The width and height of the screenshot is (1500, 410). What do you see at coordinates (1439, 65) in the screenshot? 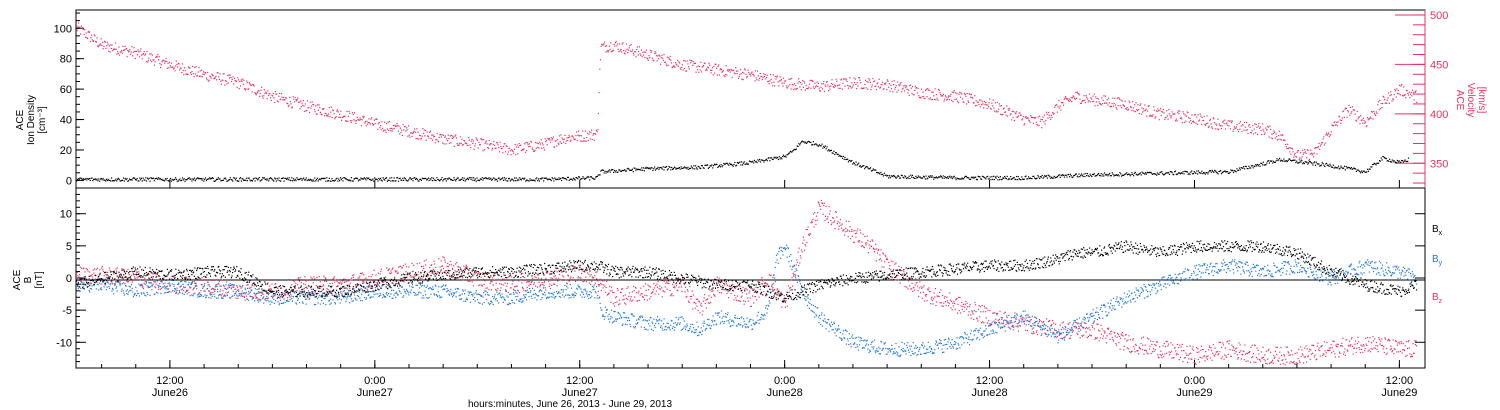
I see `velocity-tick-label-2: 450` at bounding box center [1439, 65].